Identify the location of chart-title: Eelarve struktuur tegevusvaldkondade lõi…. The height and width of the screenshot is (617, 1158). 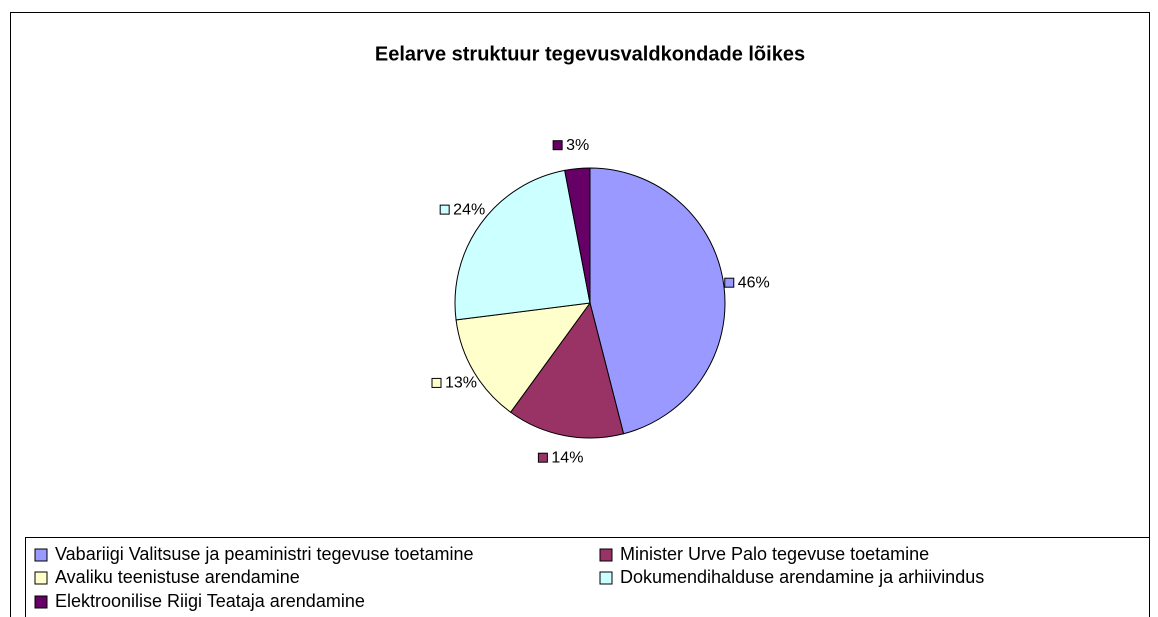
(590, 54).